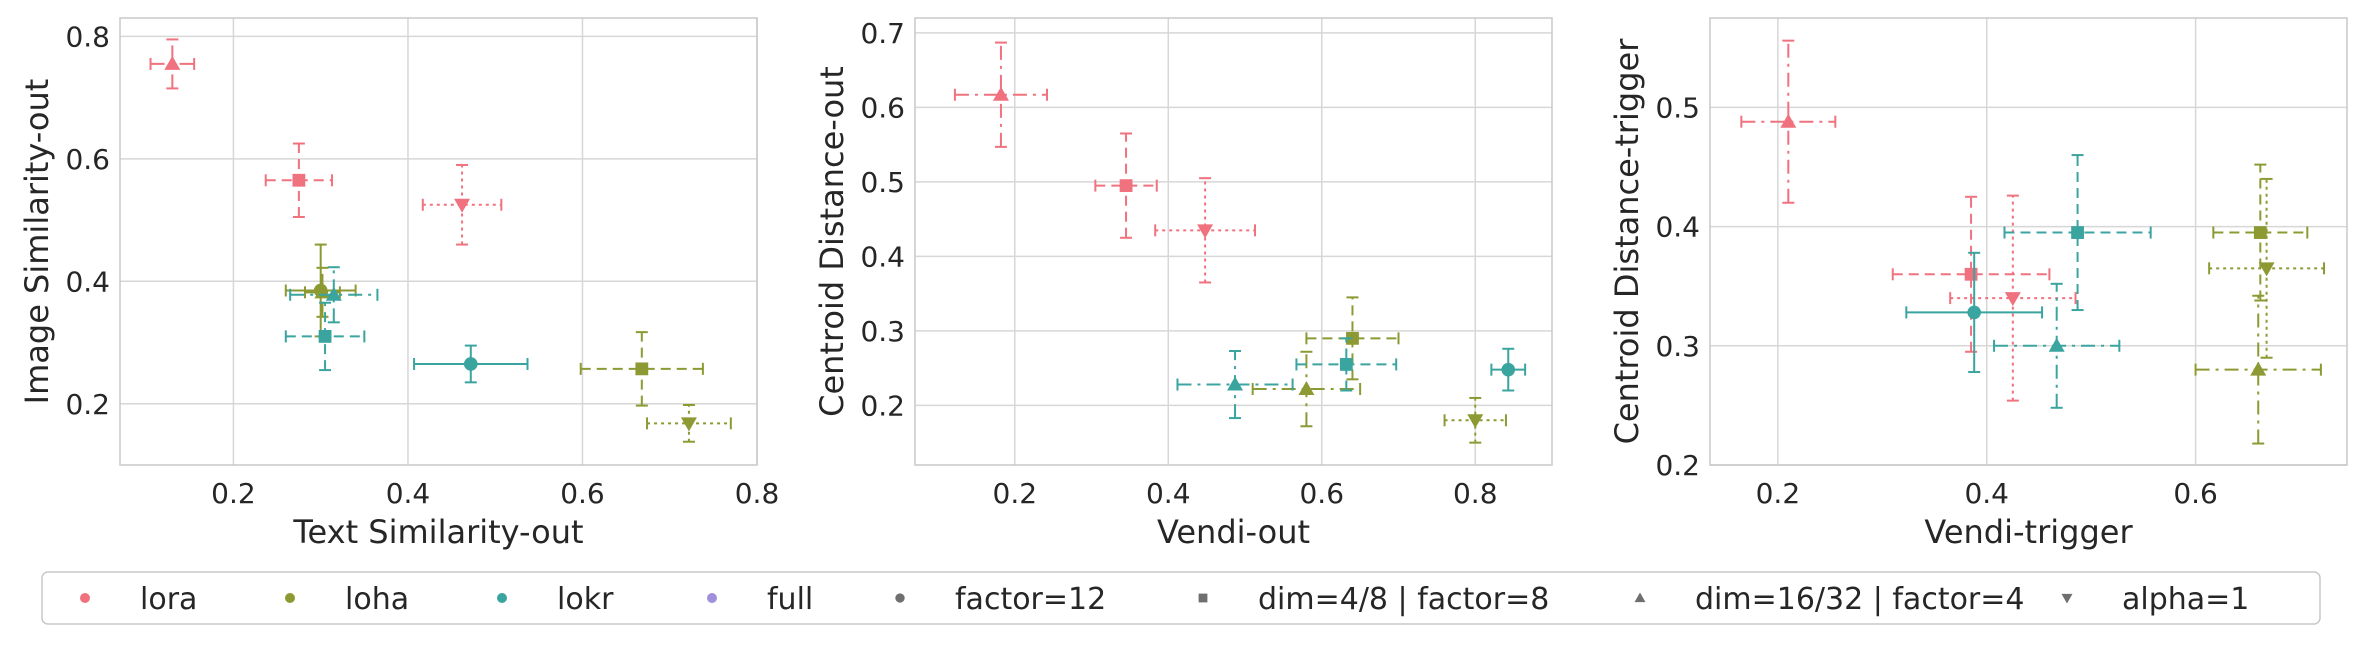 This screenshot has height=648, width=2367. I want to click on legend-marker-triangle-up, so click(1640, 597).